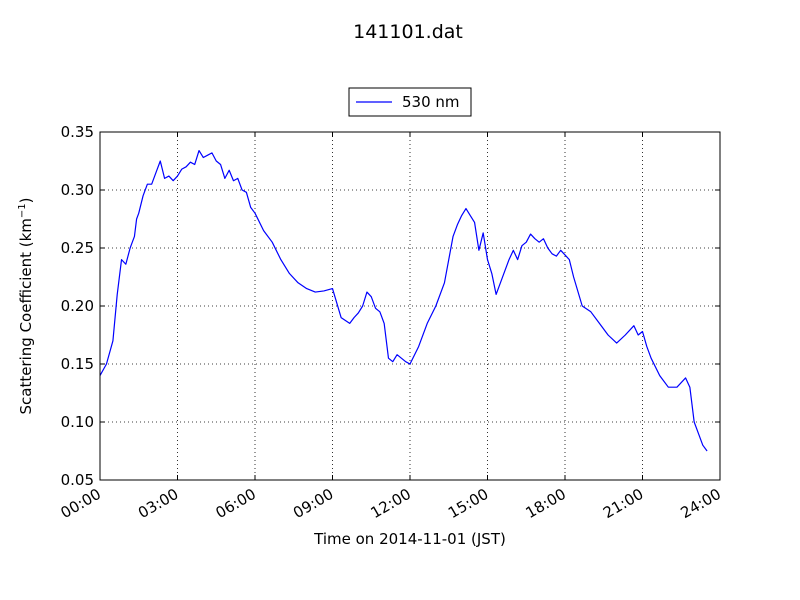 This screenshot has width=800, height=600. I want to click on y-axis-label: Scattering Coefficient (km−1), so click(26, 305).